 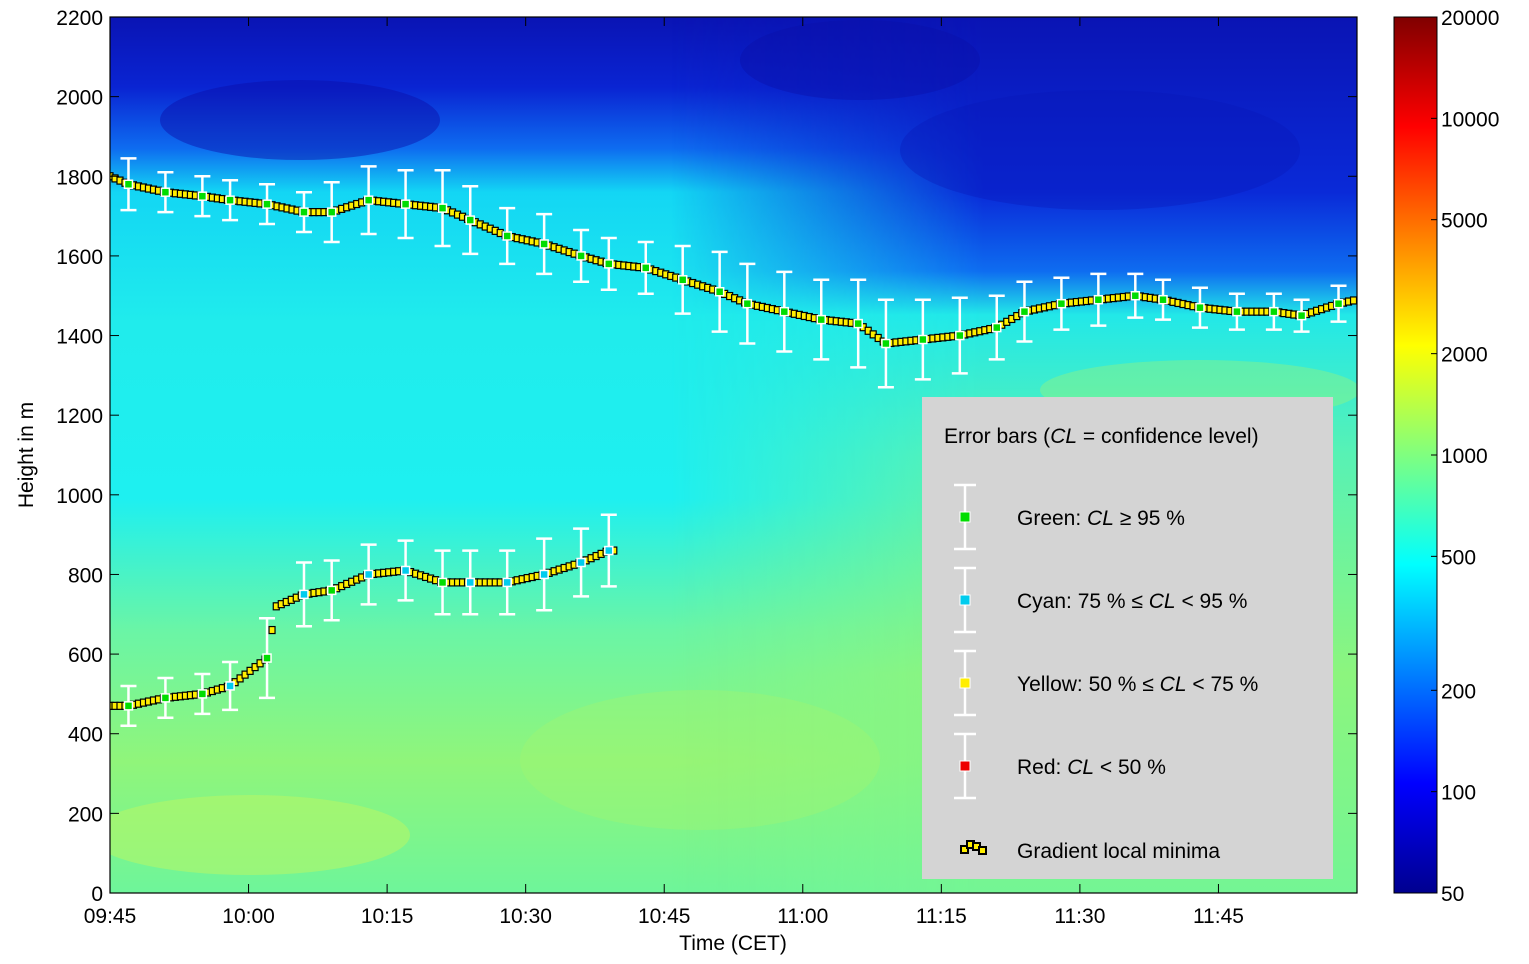 What do you see at coordinates (1091, 767) in the screenshot?
I see `legend-entry-label: Red: CL < 50 %` at bounding box center [1091, 767].